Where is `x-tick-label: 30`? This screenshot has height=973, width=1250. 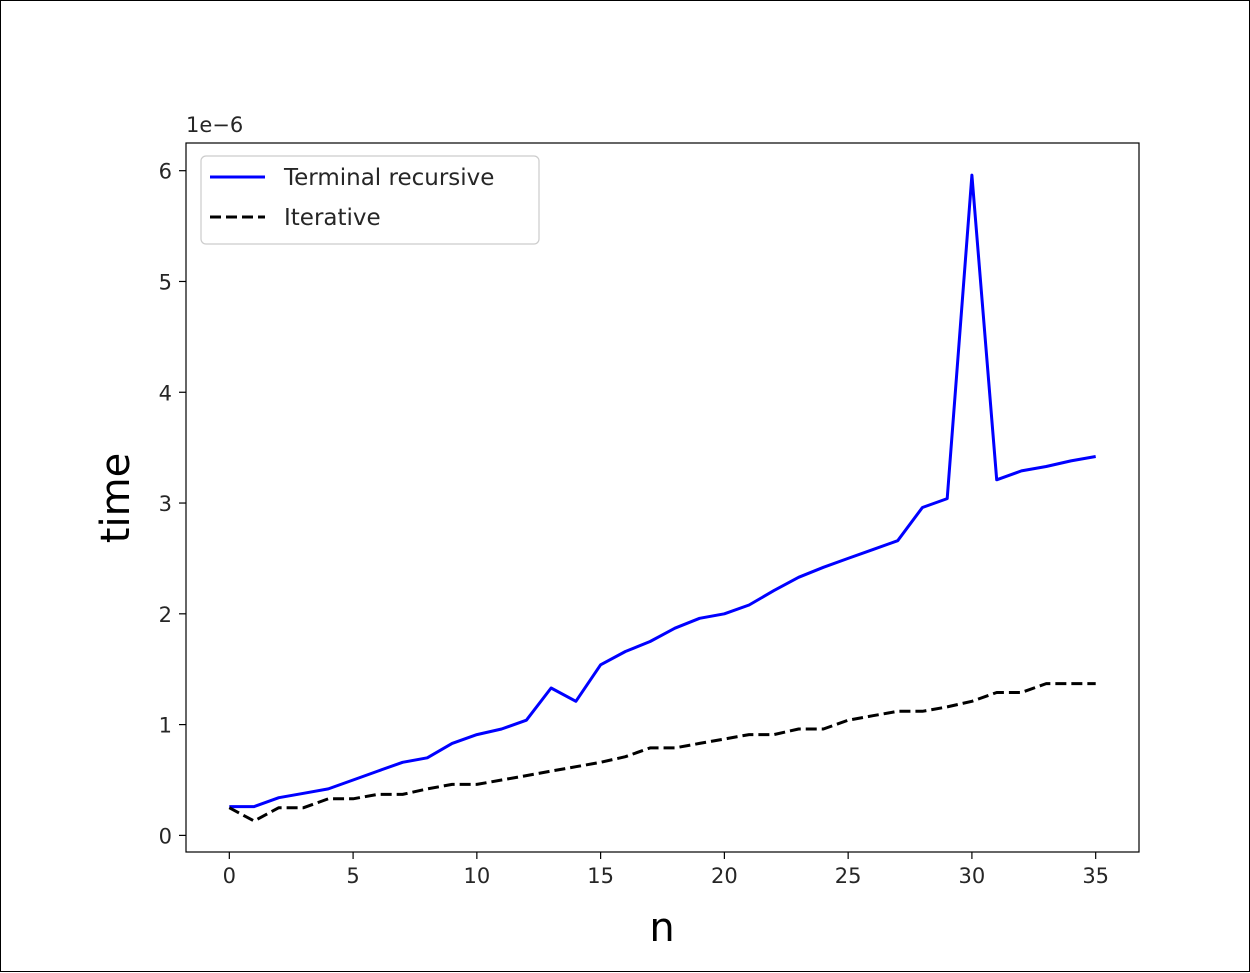 x-tick-label: 30 is located at coordinates (972, 876).